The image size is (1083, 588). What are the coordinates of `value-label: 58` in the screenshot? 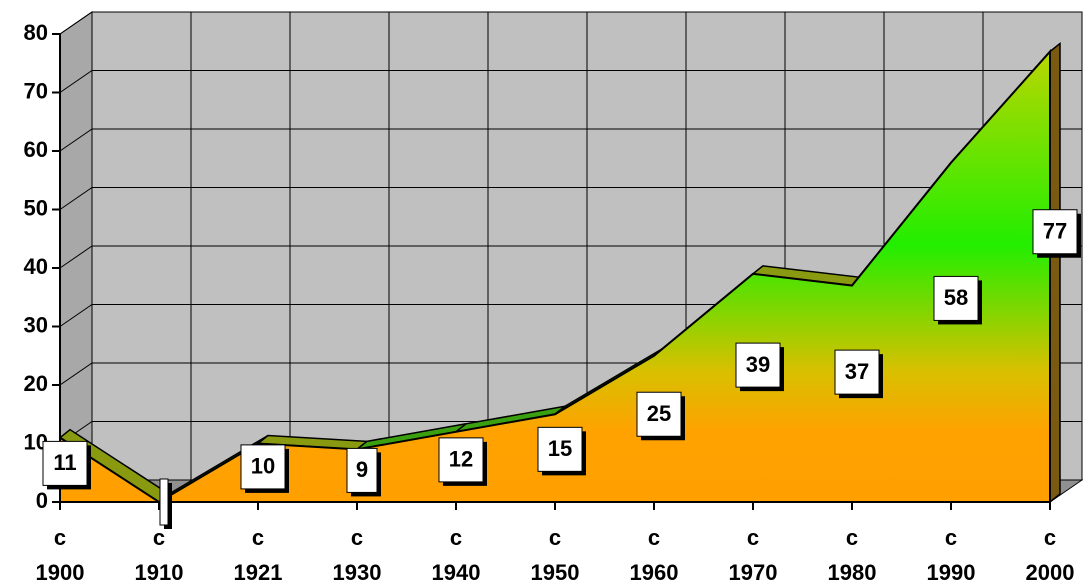 It's located at (956, 297).